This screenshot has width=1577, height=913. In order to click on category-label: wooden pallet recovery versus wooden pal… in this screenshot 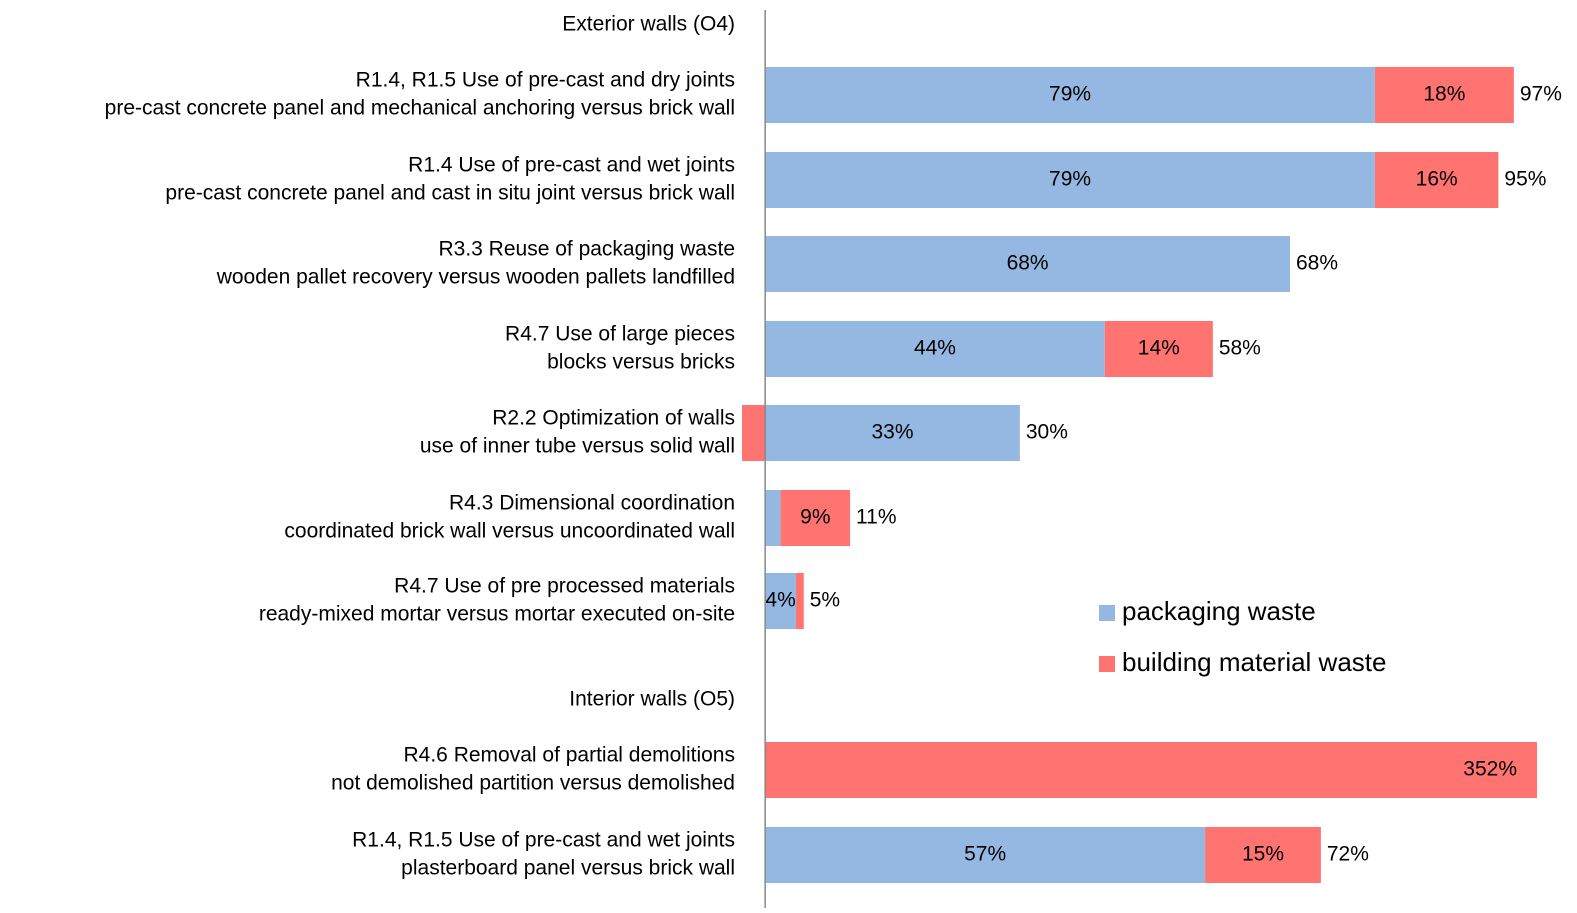, I will do `click(475, 277)`.